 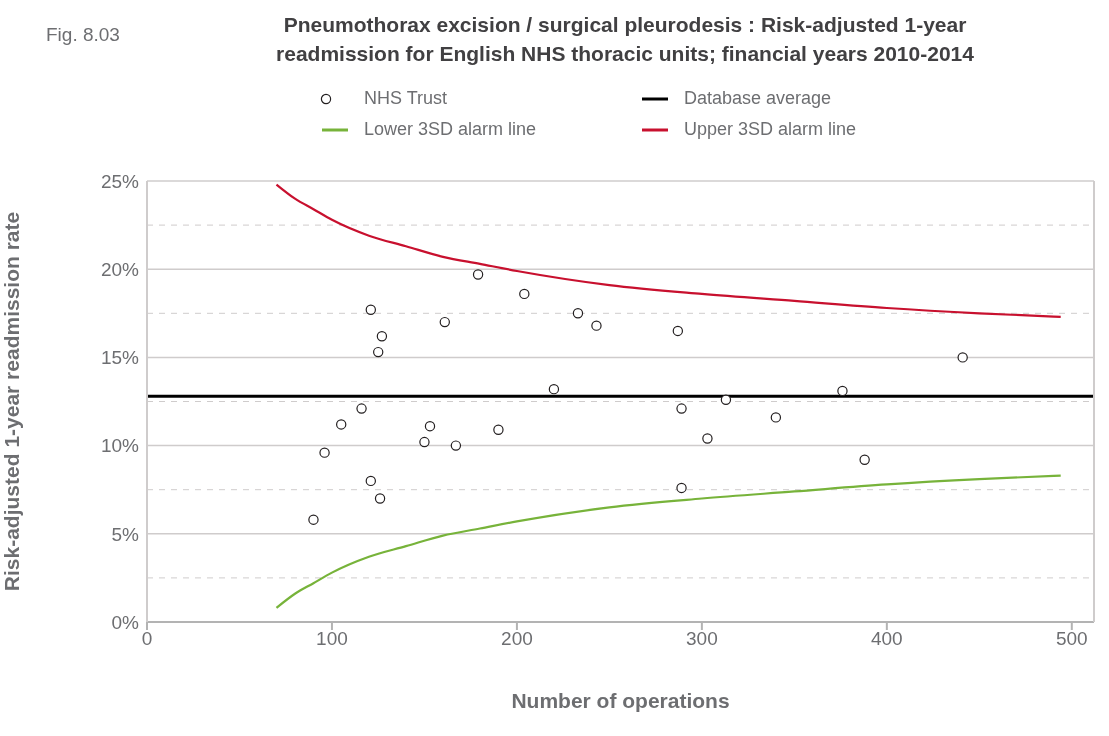 What do you see at coordinates (625, 39) in the screenshot?
I see `chart-title: Pneumothorax excision / surgical pleurodesis : Risk-adjusted 1-year readmission for English NHS thoracic units; financial years 2010-2014` at bounding box center [625, 39].